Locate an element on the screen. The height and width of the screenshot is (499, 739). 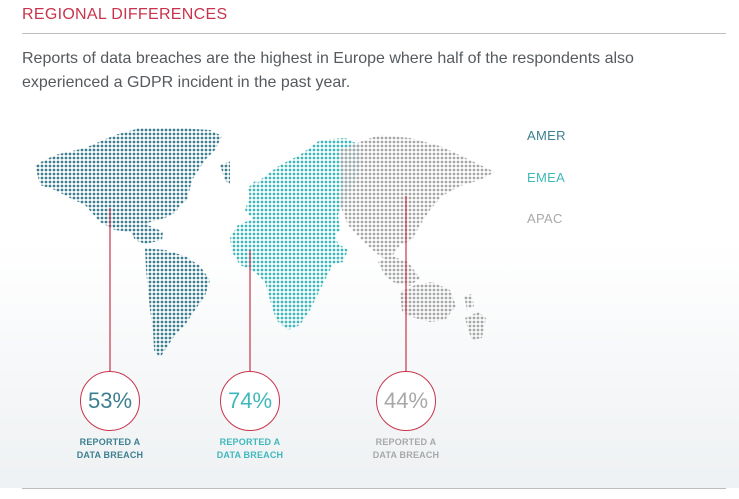
stat-value-amer: 53% is located at coordinates (110, 400).